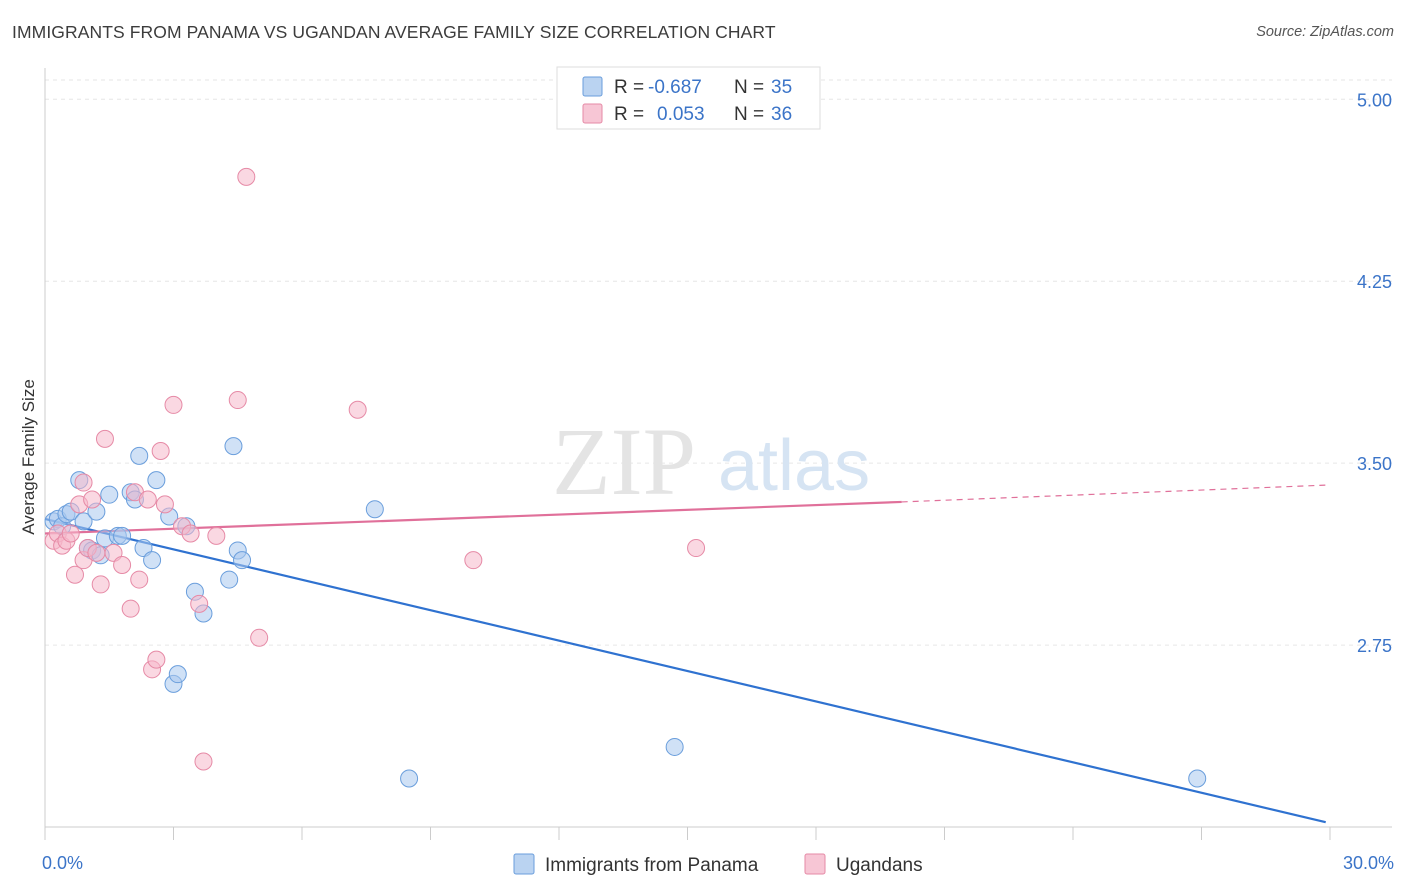  What do you see at coordinates (781, 87) in the screenshot?
I see `legend-n-value-panama: 35` at bounding box center [781, 87].